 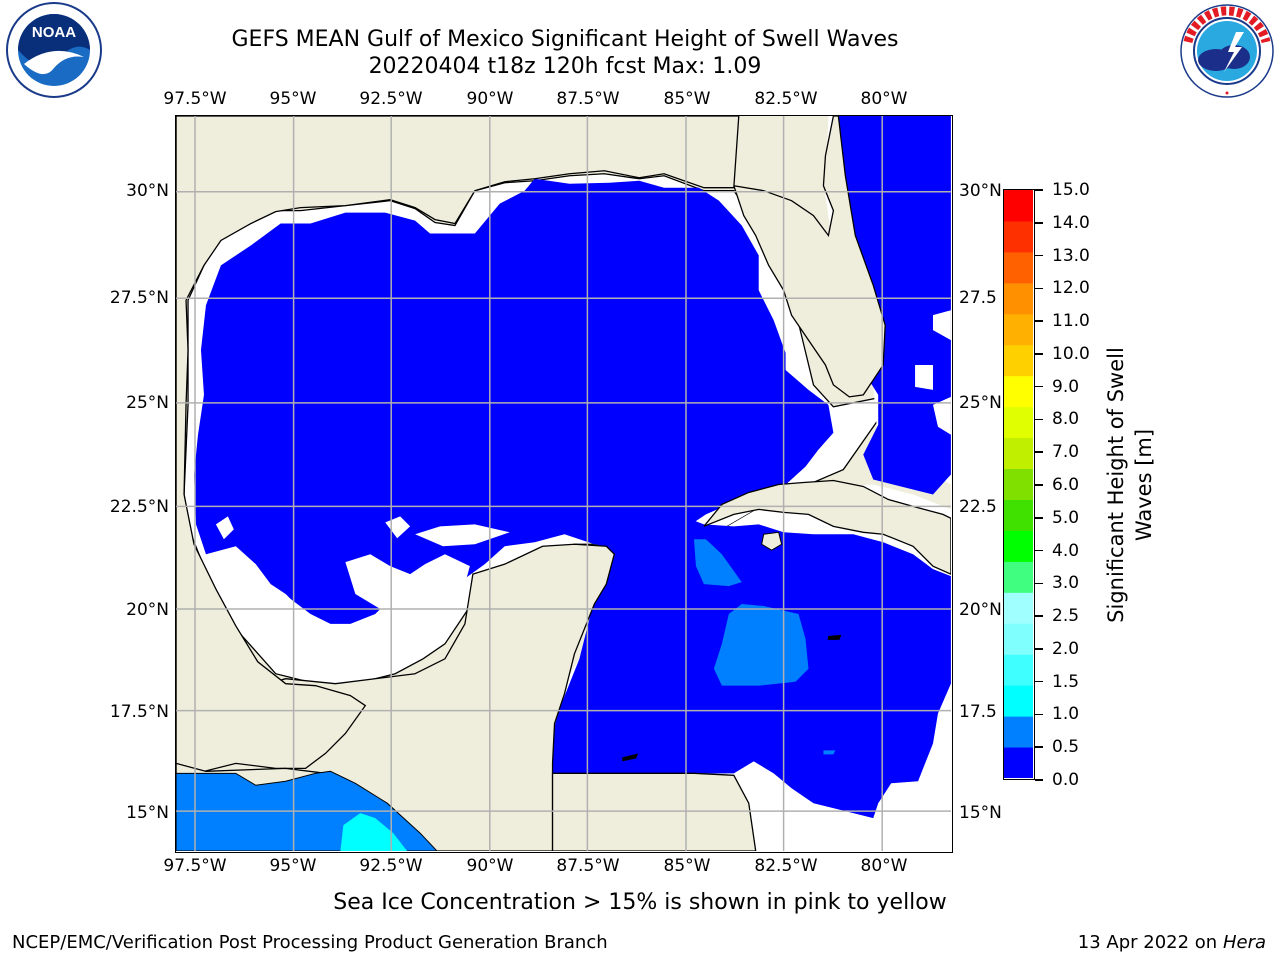 I want to click on colorbar-tick-label: 1.0, so click(x=1066, y=714).